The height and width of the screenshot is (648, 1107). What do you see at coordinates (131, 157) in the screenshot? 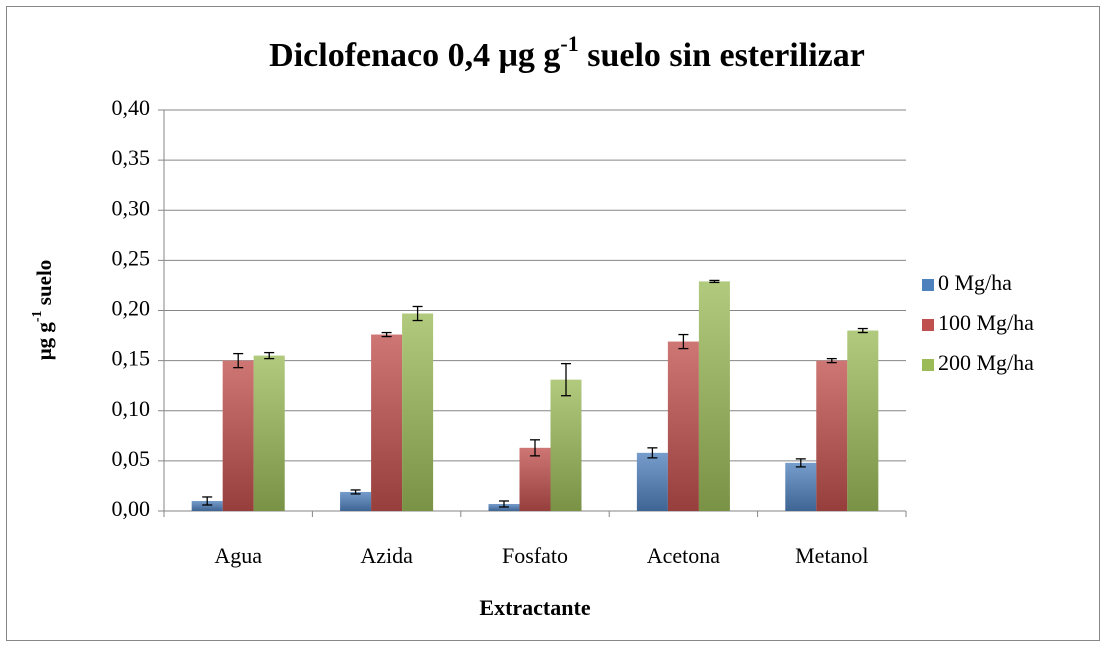
I see `y-tick-label: 0,35` at bounding box center [131, 157].